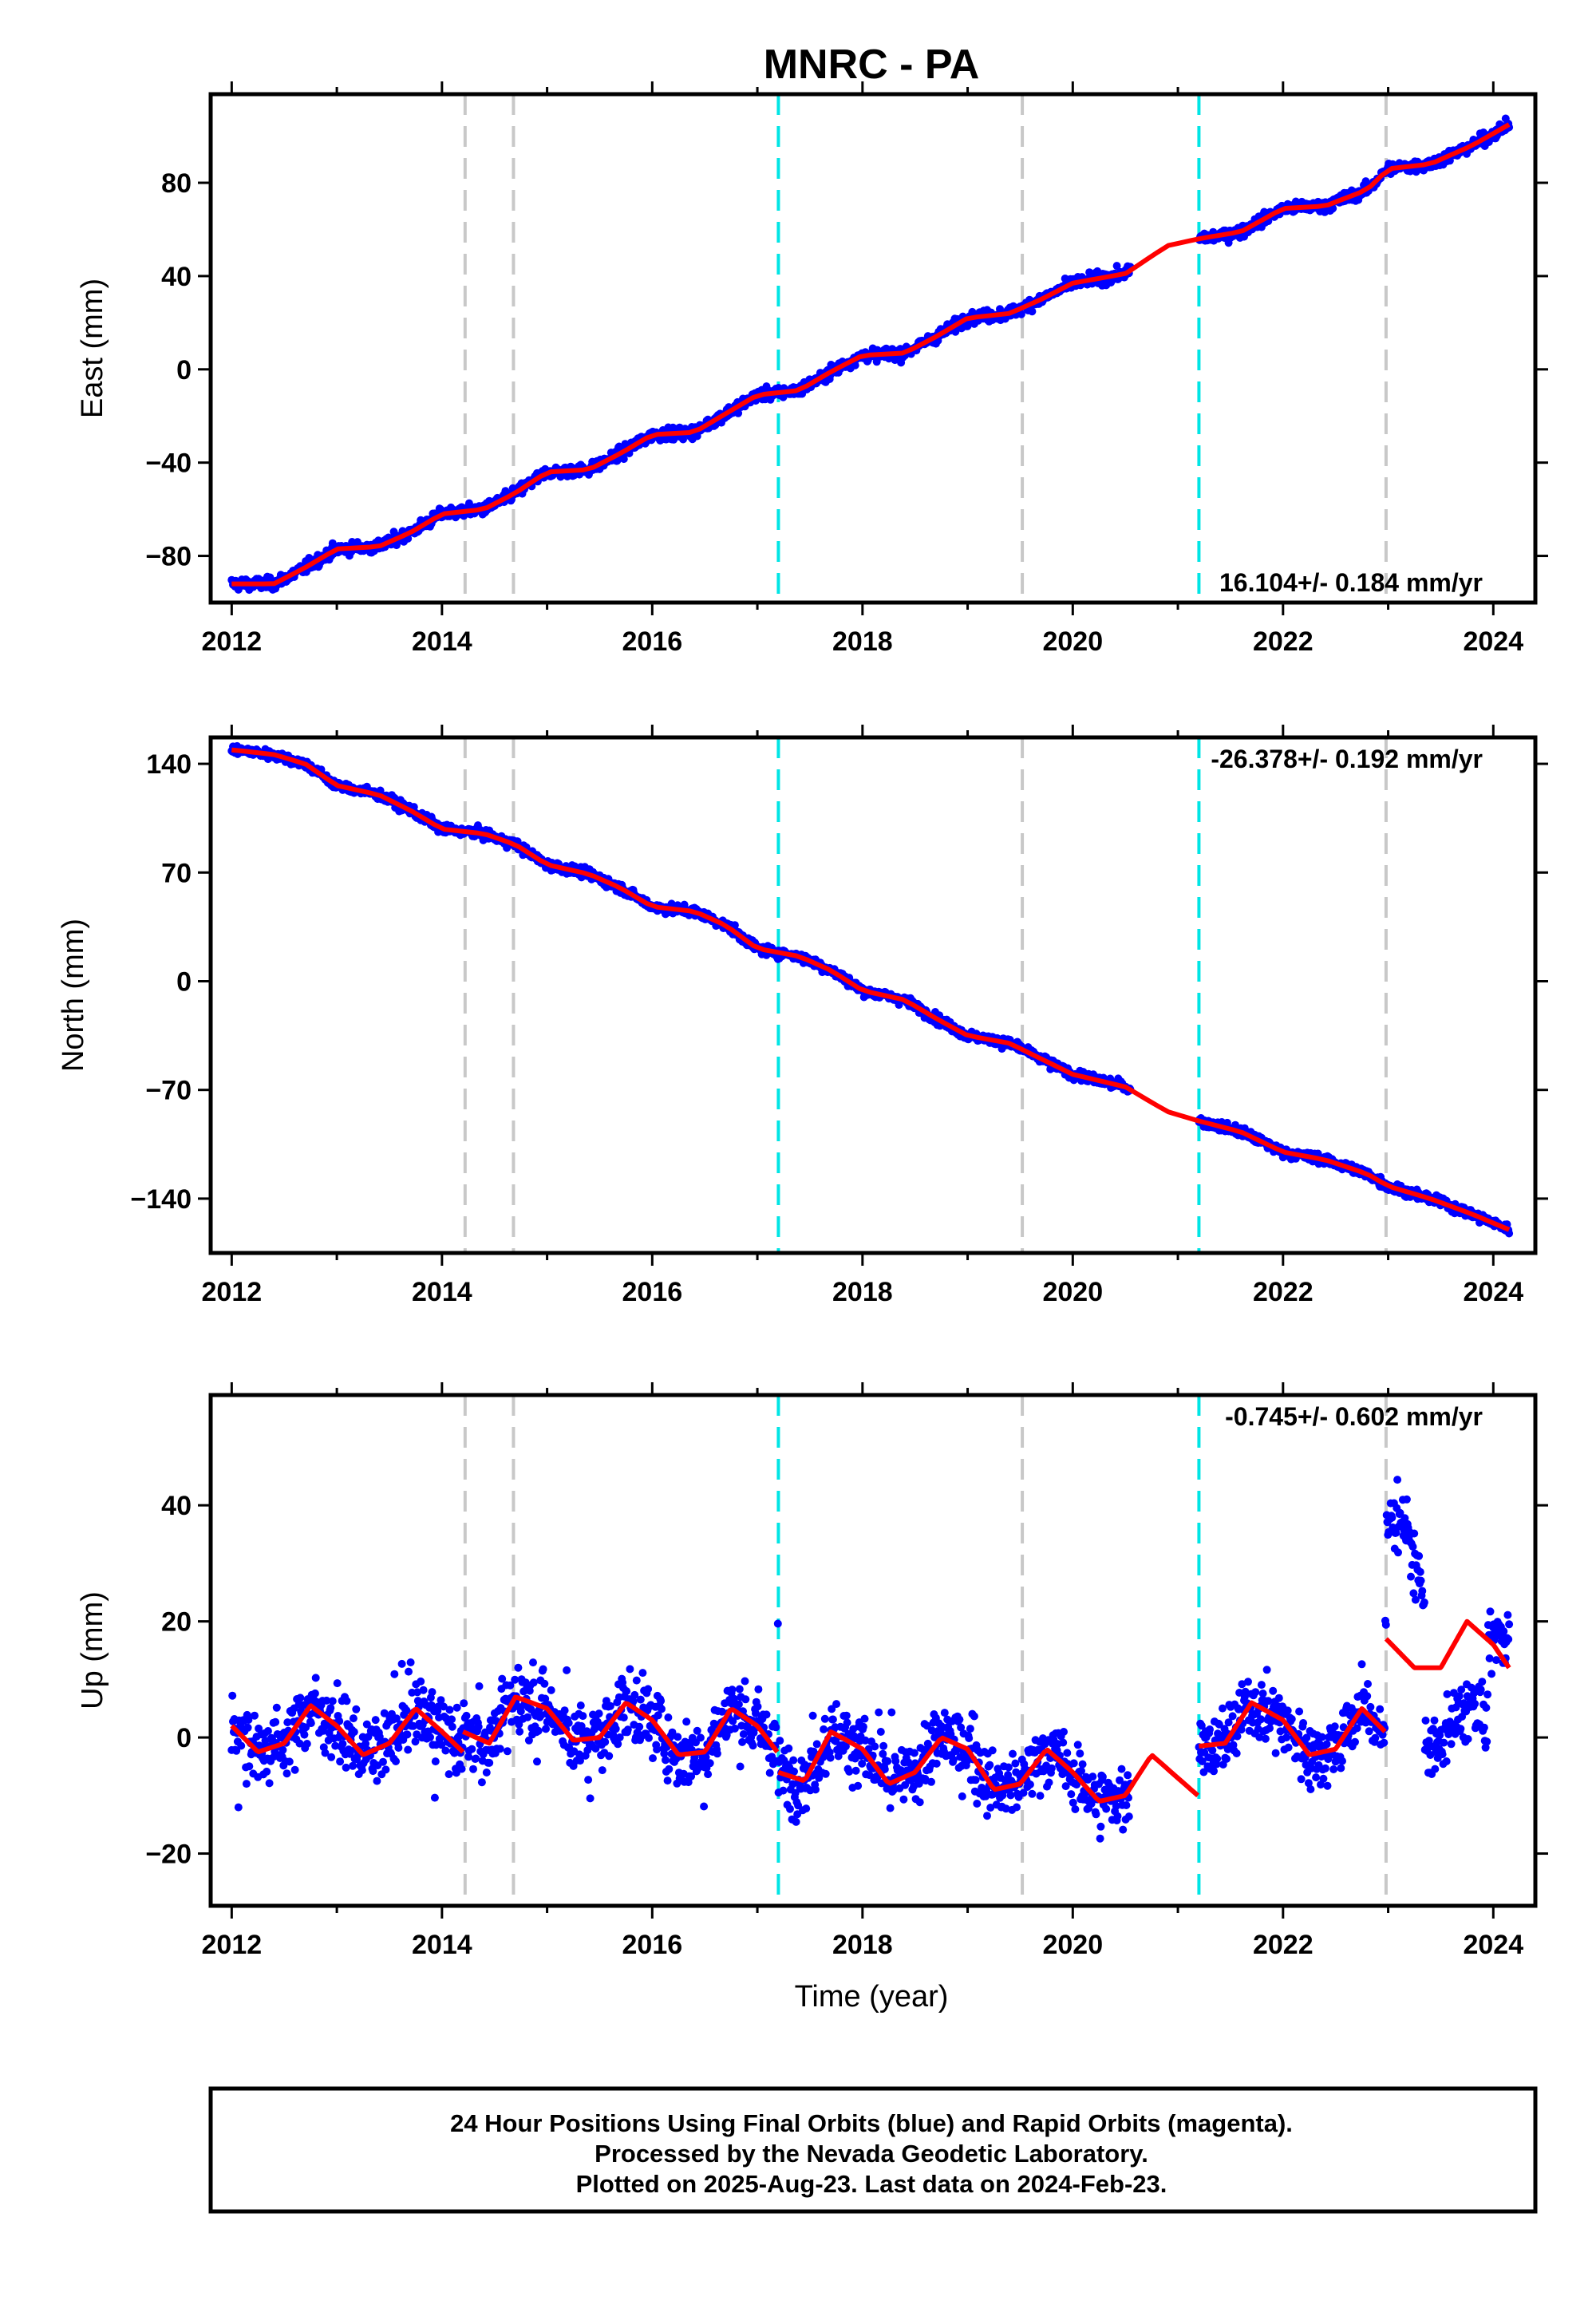 This screenshot has width=1596, height=2316. What do you see at coordinates (92, 348) in the screenshot?
I see `y-axis-label: East (mm)` at bounding box center [92, 348].